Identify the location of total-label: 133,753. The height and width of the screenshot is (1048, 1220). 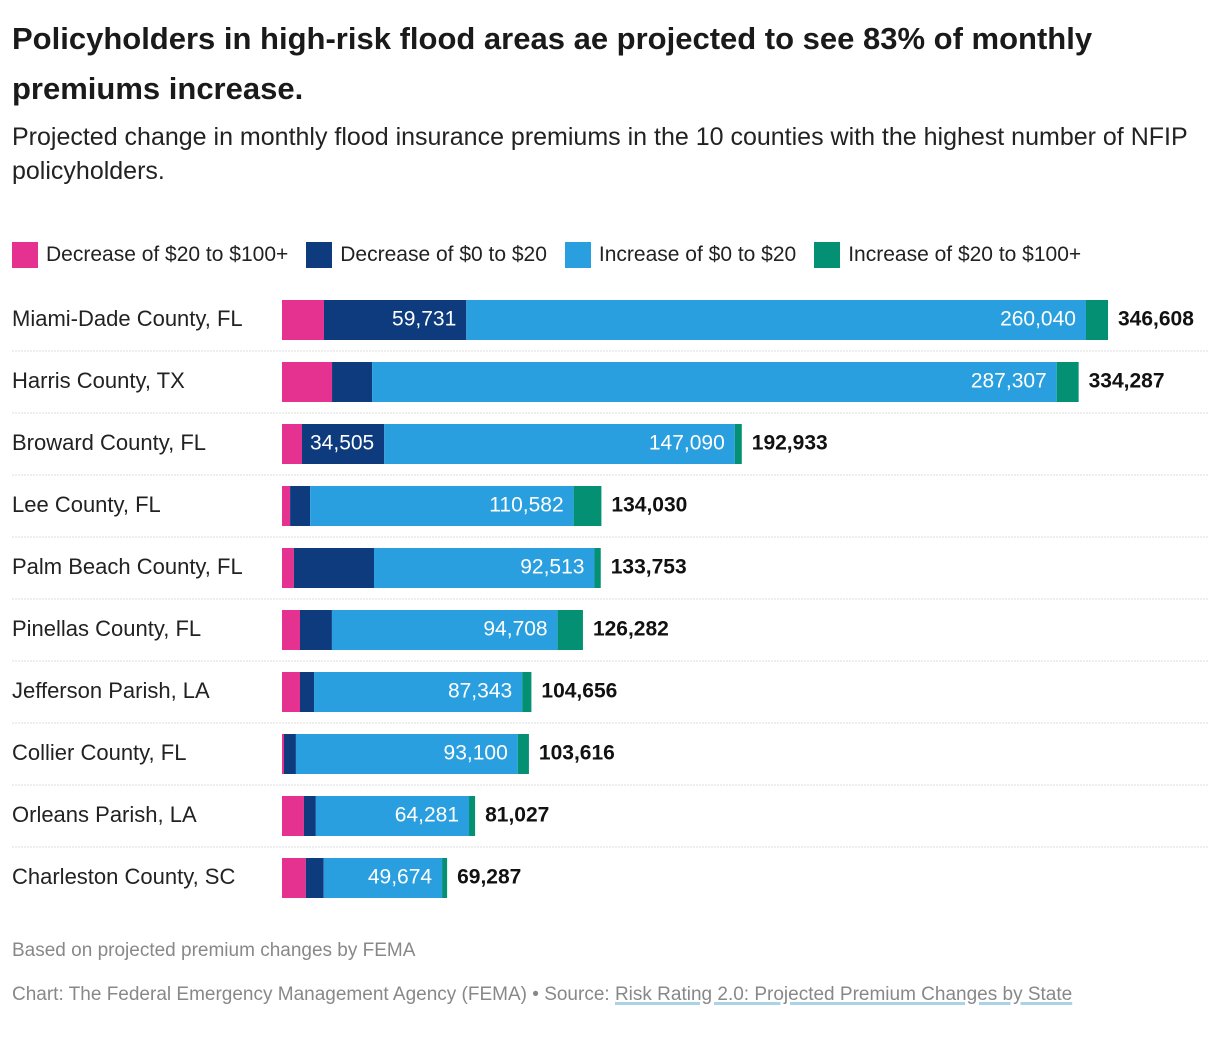
(649, 567).